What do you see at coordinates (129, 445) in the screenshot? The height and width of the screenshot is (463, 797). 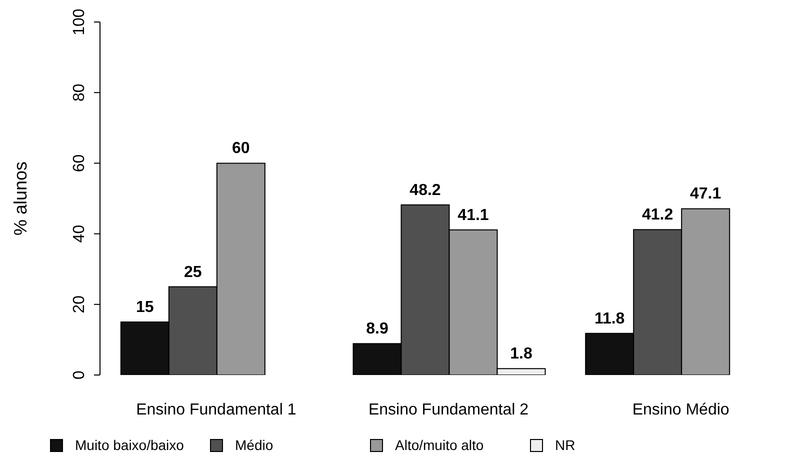 I see `legend-label: Muito baixo/baixo` at bounding box center [129, 445].